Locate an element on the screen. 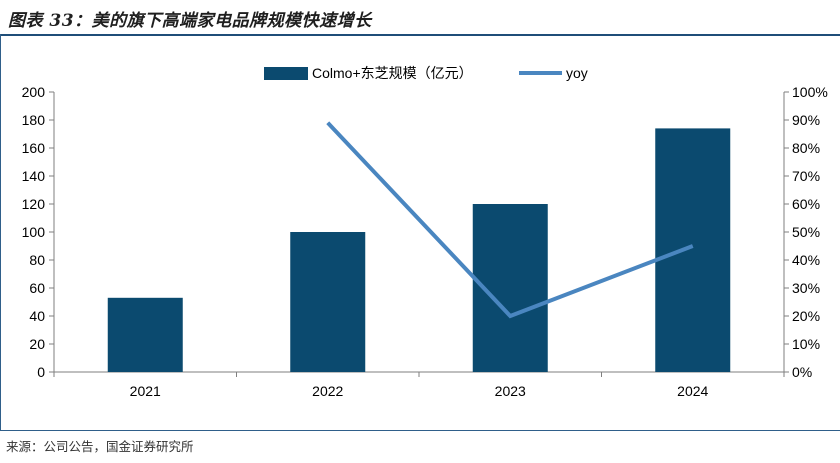  right-axis-tick-label: 10% is located at coordinates (806, 344).